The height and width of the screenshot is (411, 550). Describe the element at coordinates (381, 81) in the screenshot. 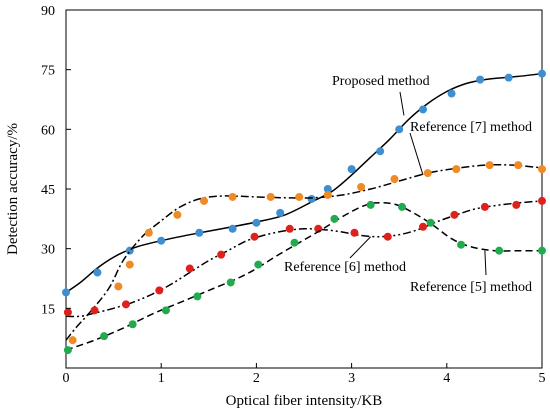

I see `annotation-proposed-method: Proposed method` at that location.